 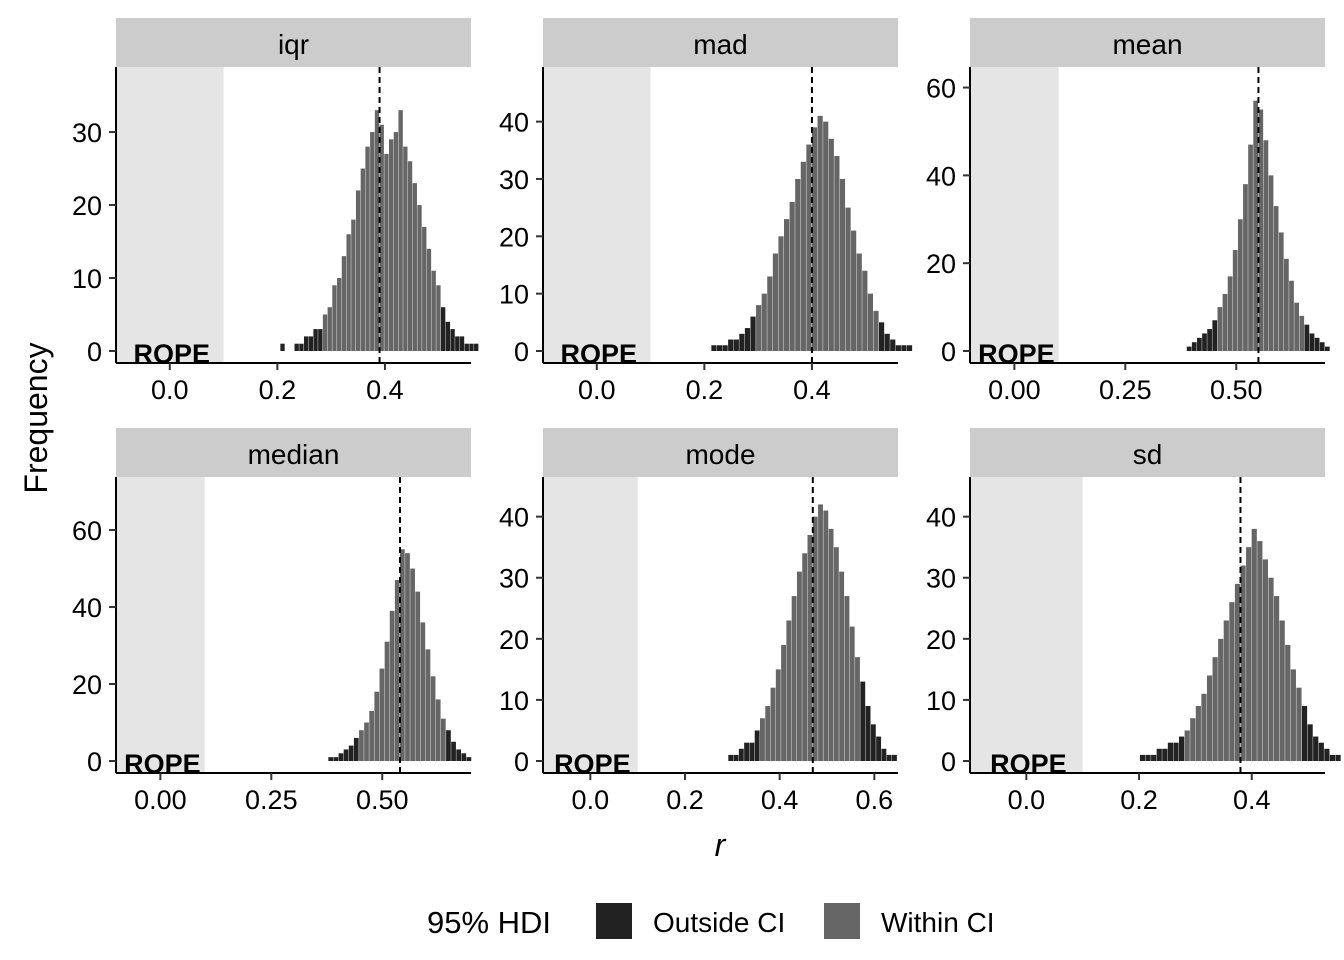 What do you see at coordinates (1014, 390) in the screenshot?
I see `x-tick-label: 0.00` at bounding box center [1014, 390].